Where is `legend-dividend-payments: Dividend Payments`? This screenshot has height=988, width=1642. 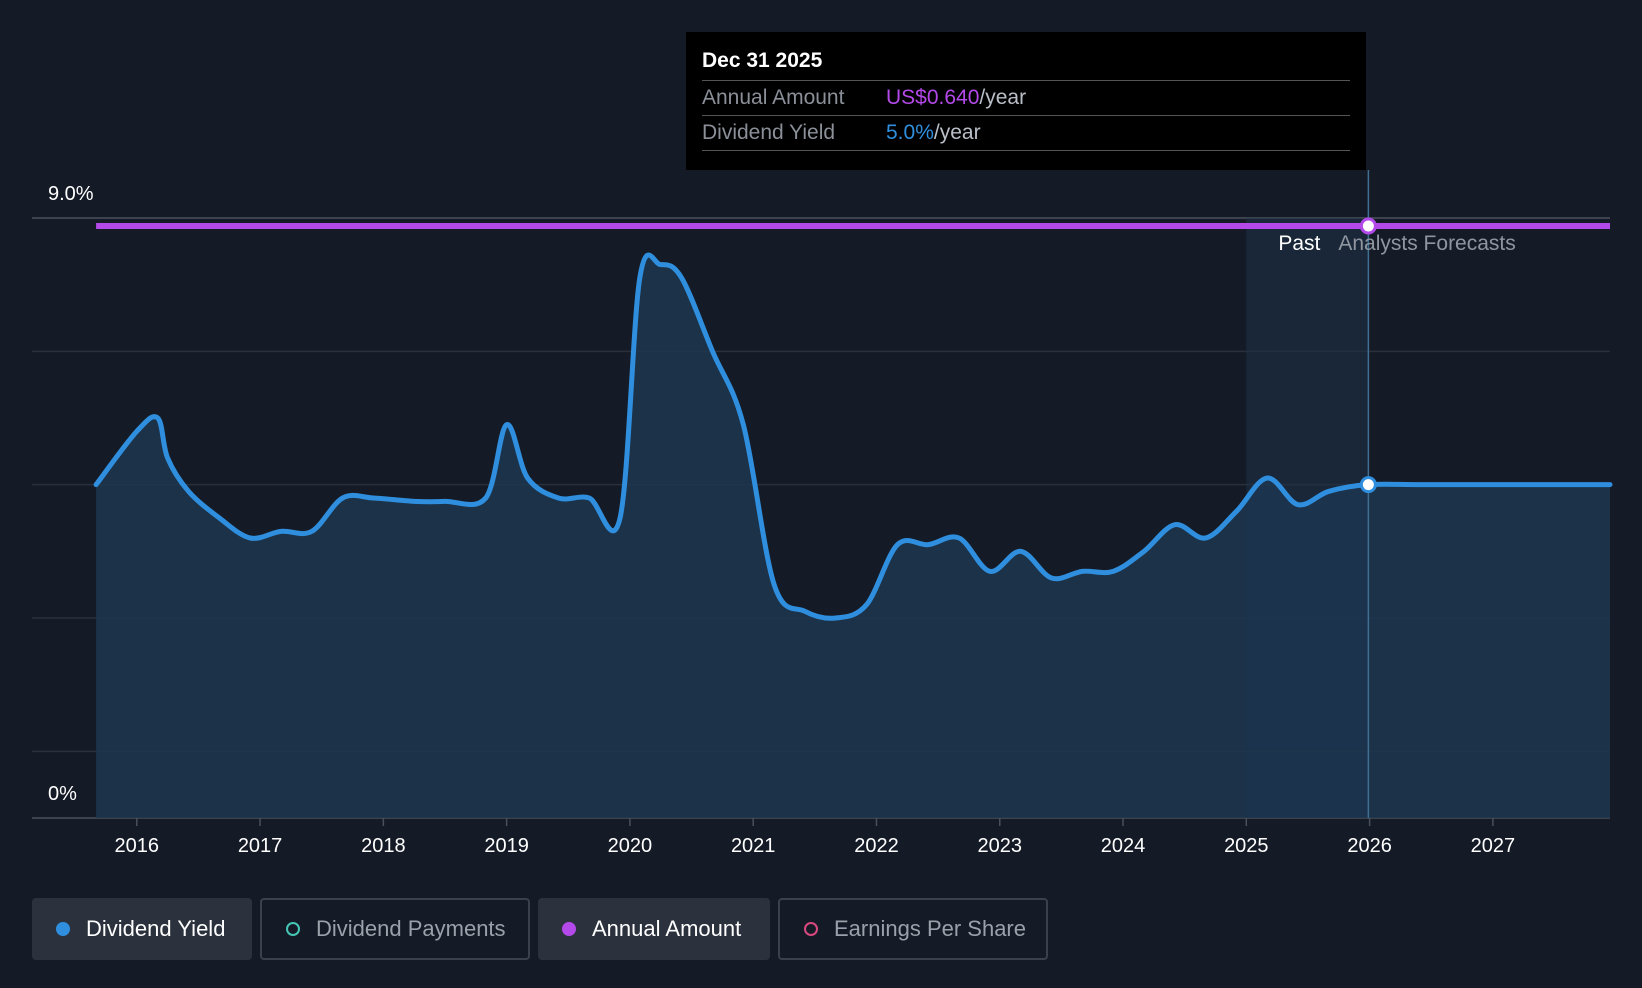
legend-dividend-payments: Dividend Payments is located at coordinates (395, 929).